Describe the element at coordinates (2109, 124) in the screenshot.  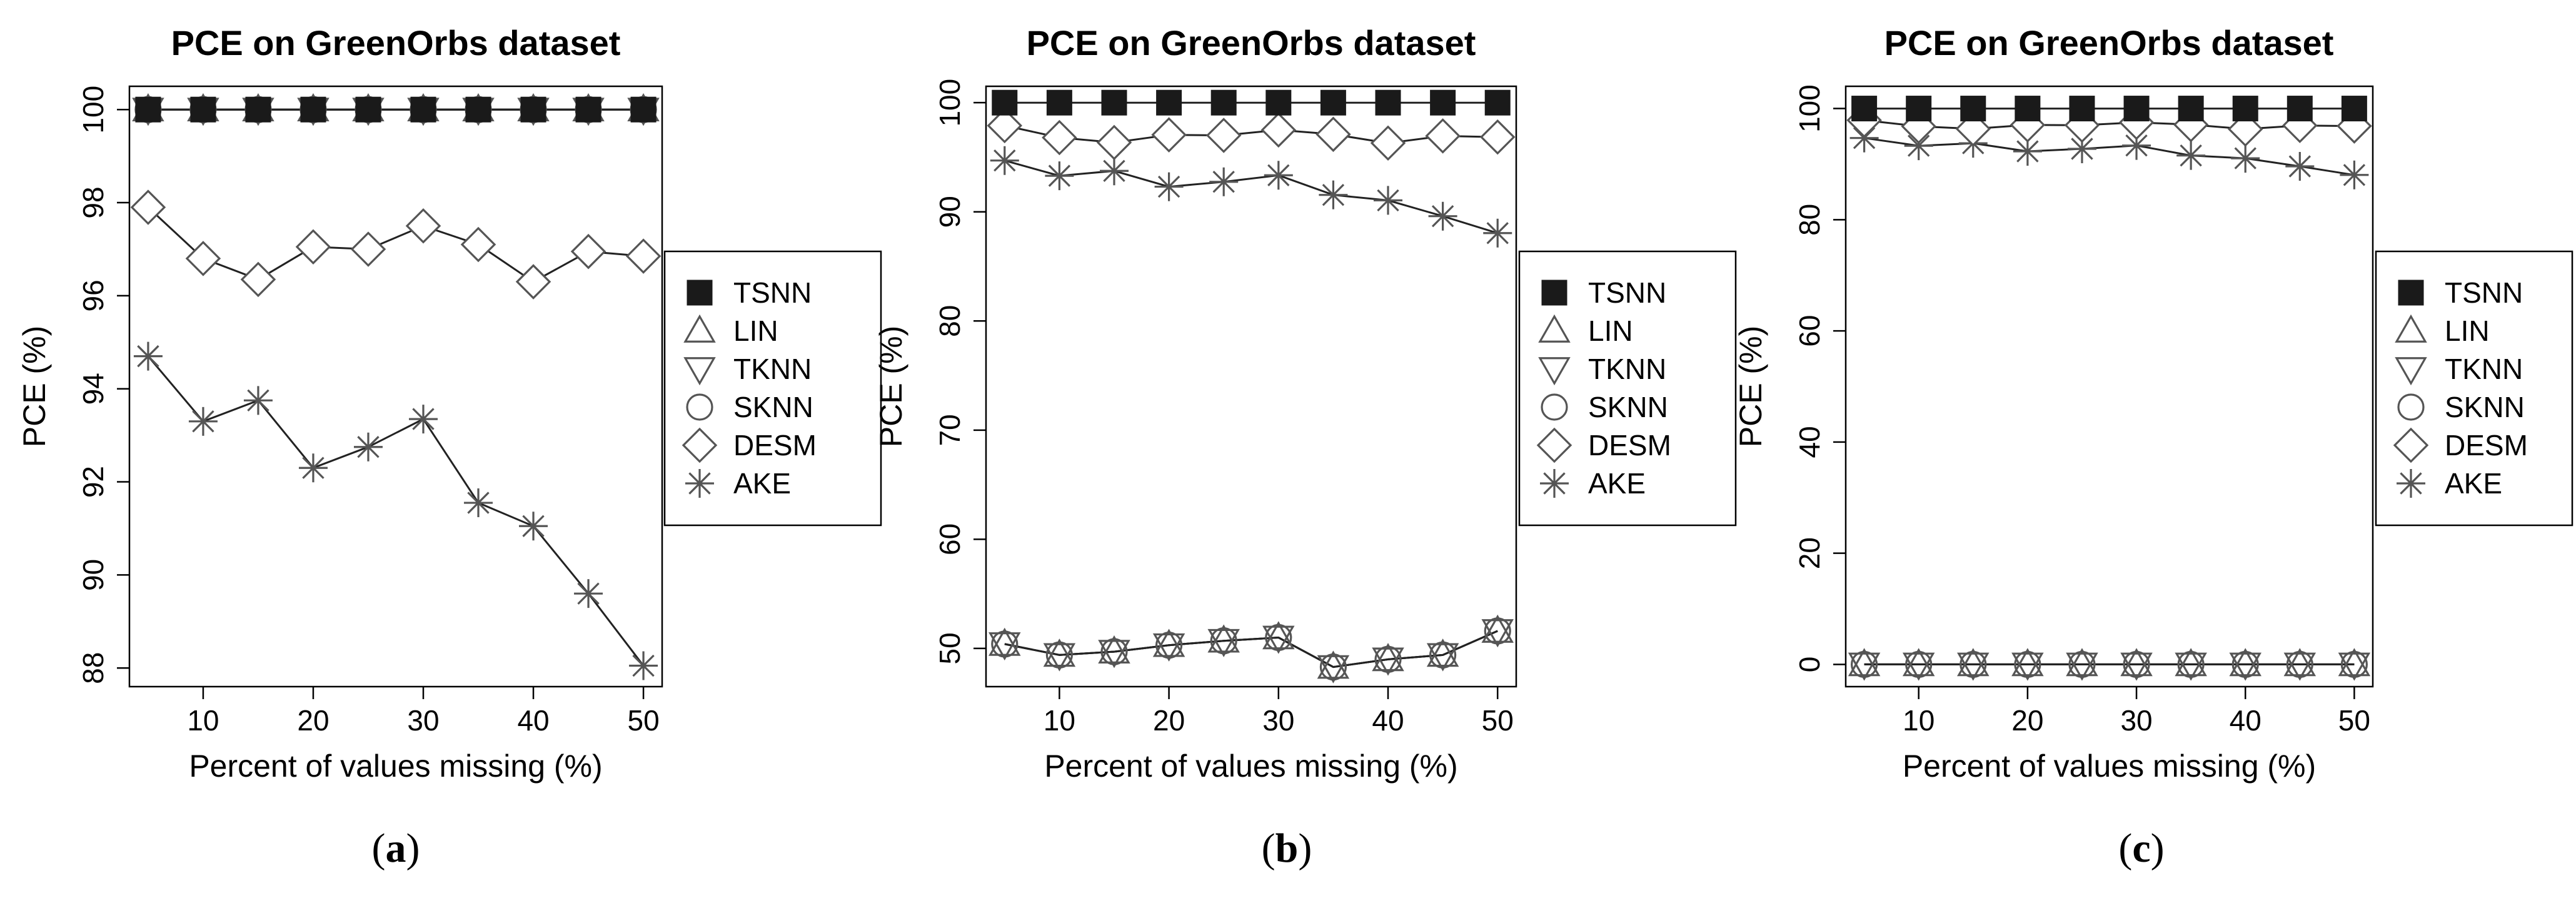
I see `series-line-desm` at that location.